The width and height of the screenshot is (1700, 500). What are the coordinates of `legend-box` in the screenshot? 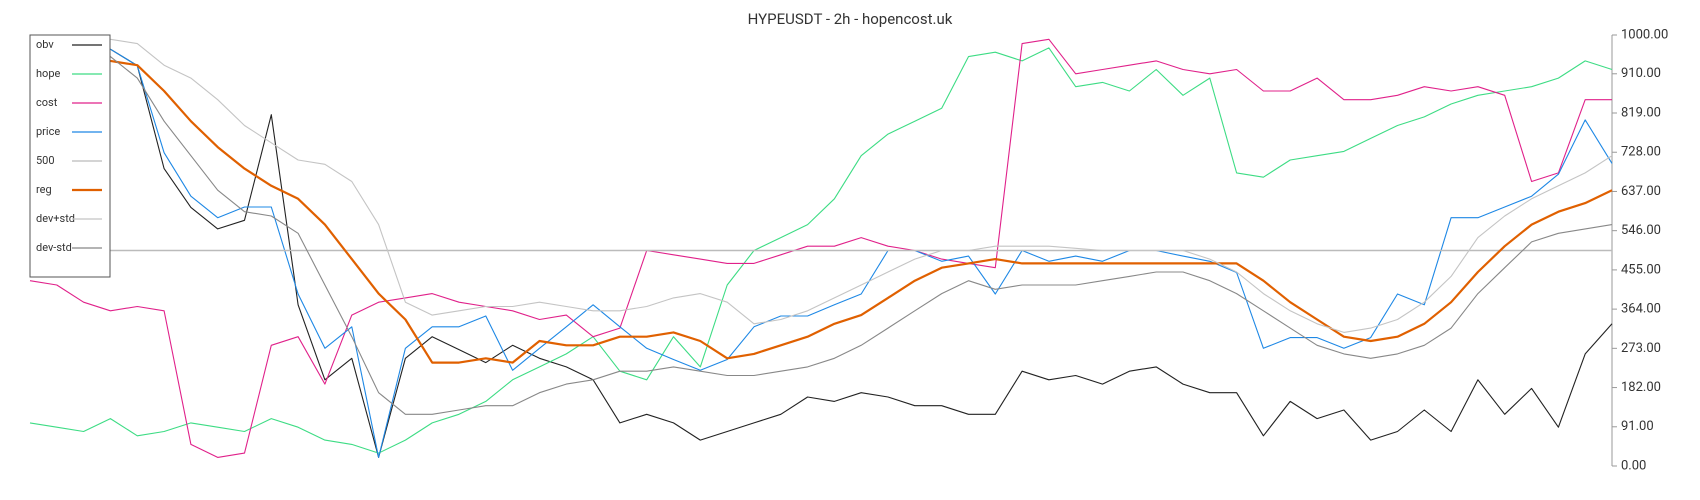 It's located at (70, 156).